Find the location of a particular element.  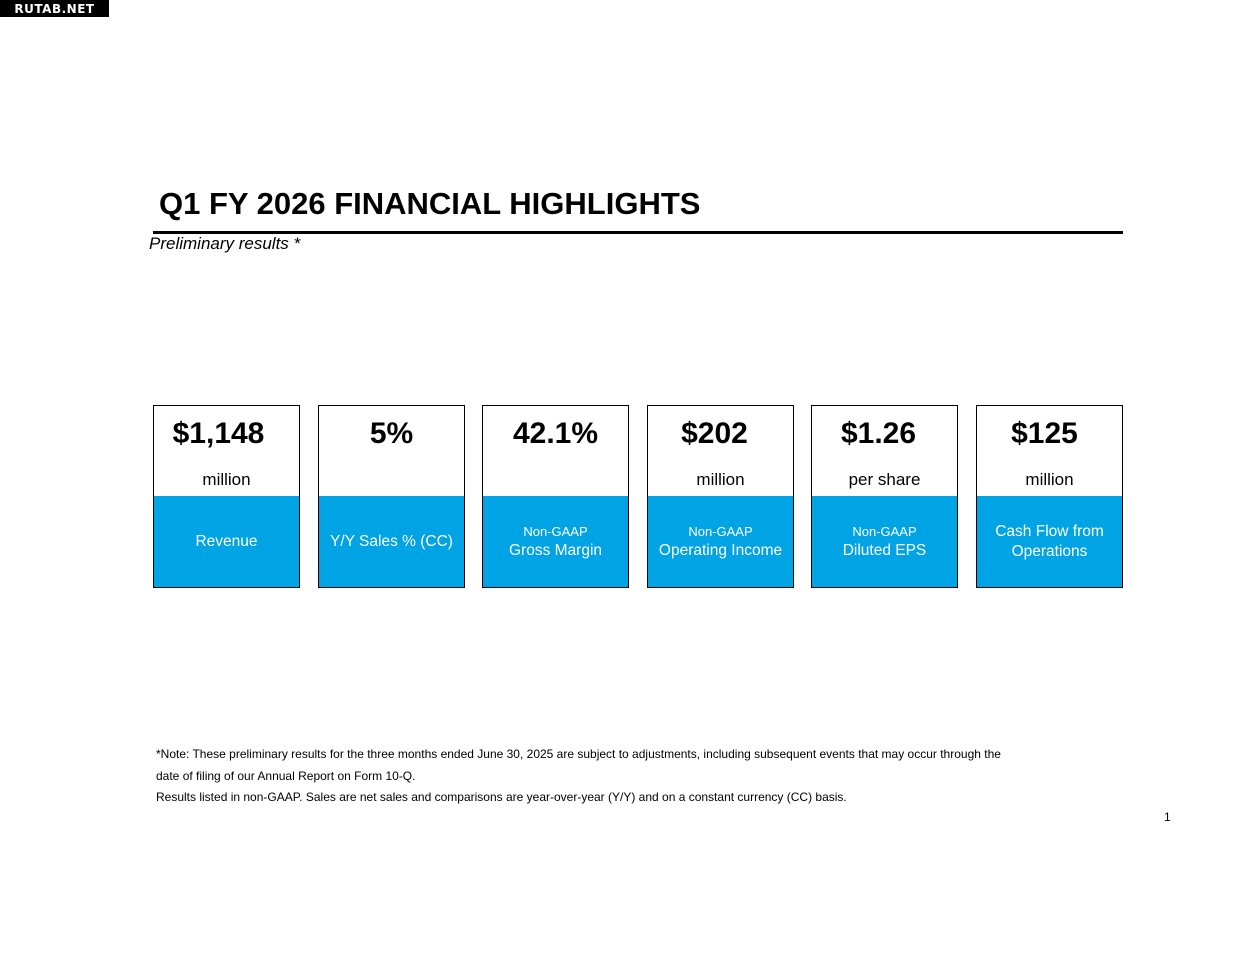

card-label-area: Y/Y Sales % (CC) is located at coordinates (391, 541).